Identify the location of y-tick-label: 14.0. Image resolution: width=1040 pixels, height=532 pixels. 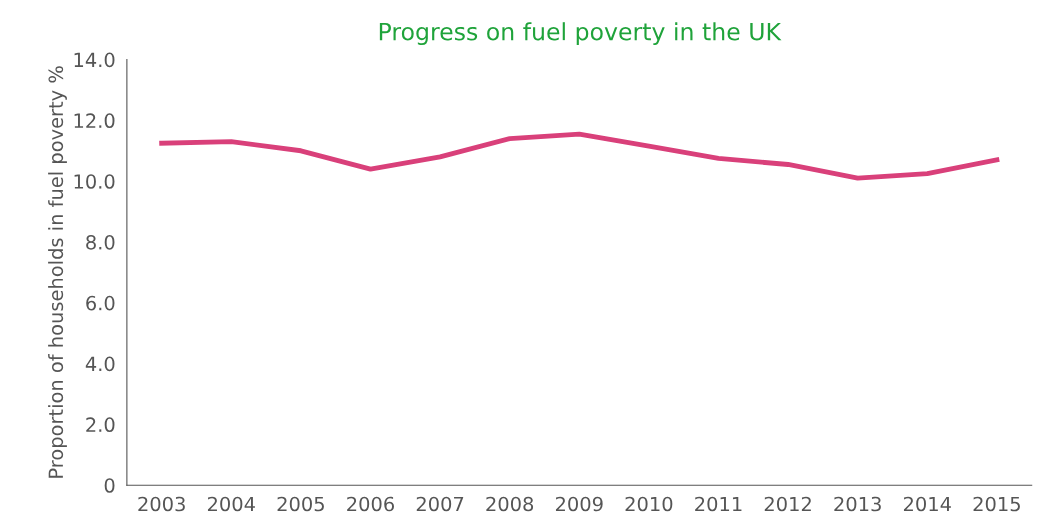
(94, 60).